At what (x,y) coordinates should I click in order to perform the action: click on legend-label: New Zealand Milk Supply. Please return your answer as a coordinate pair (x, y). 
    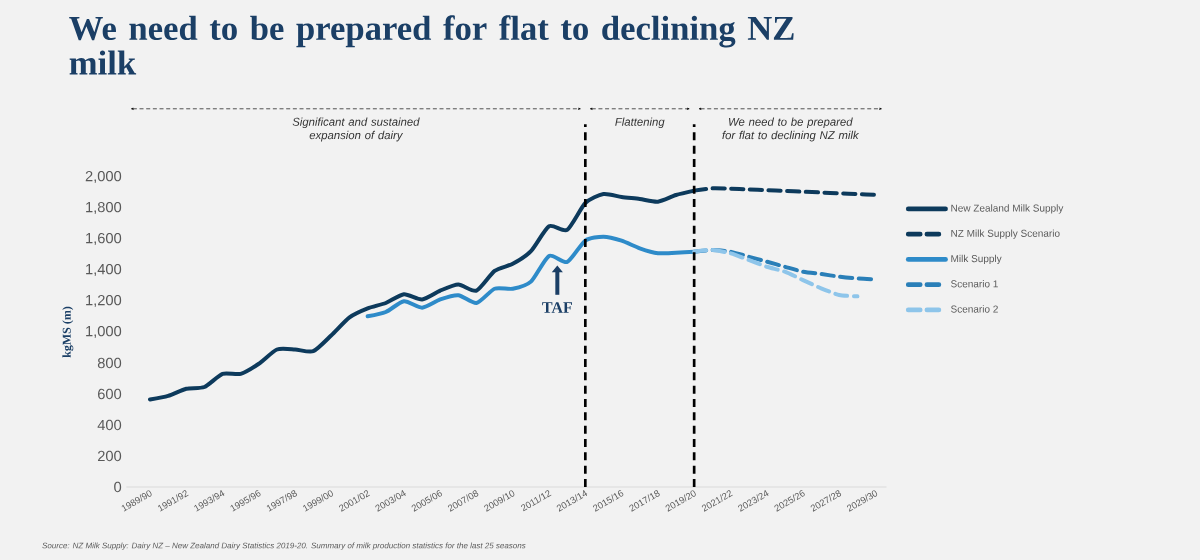
    Looking at the image, I should click on (1007, 209).